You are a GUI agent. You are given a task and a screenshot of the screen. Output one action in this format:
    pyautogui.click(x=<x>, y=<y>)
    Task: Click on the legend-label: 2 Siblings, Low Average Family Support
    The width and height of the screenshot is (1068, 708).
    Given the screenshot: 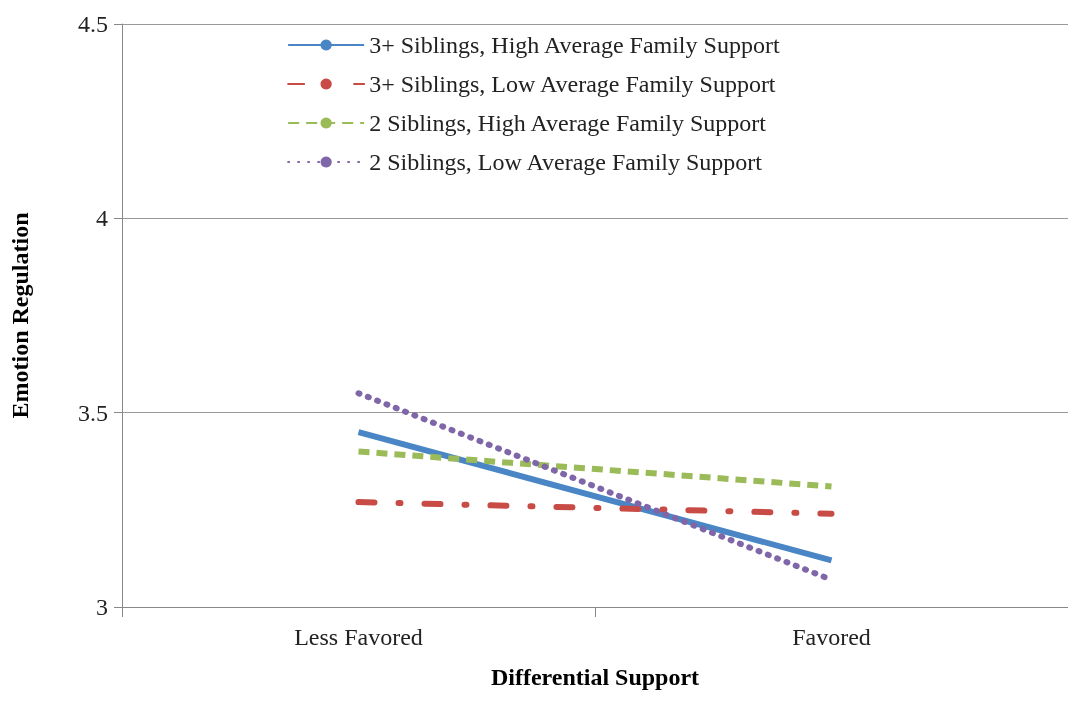 What is the action you would take?
    pyautogui.click(x=566, y=162)
    